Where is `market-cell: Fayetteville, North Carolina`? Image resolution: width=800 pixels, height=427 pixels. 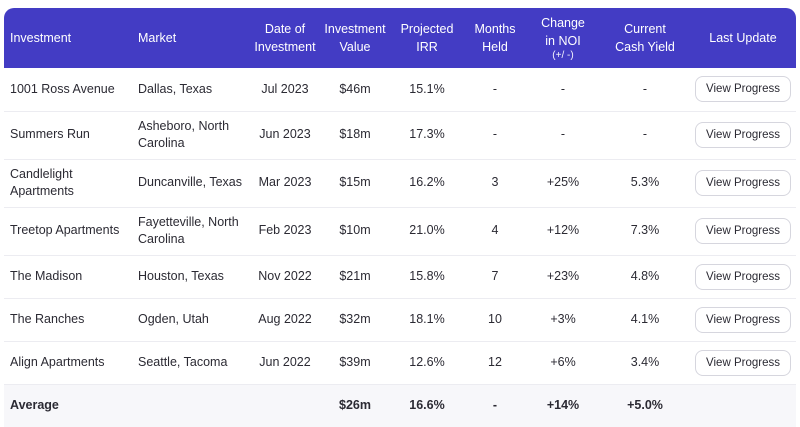
market-cell: Fayetteville, North Carolina is located at coordinates (192, 230).